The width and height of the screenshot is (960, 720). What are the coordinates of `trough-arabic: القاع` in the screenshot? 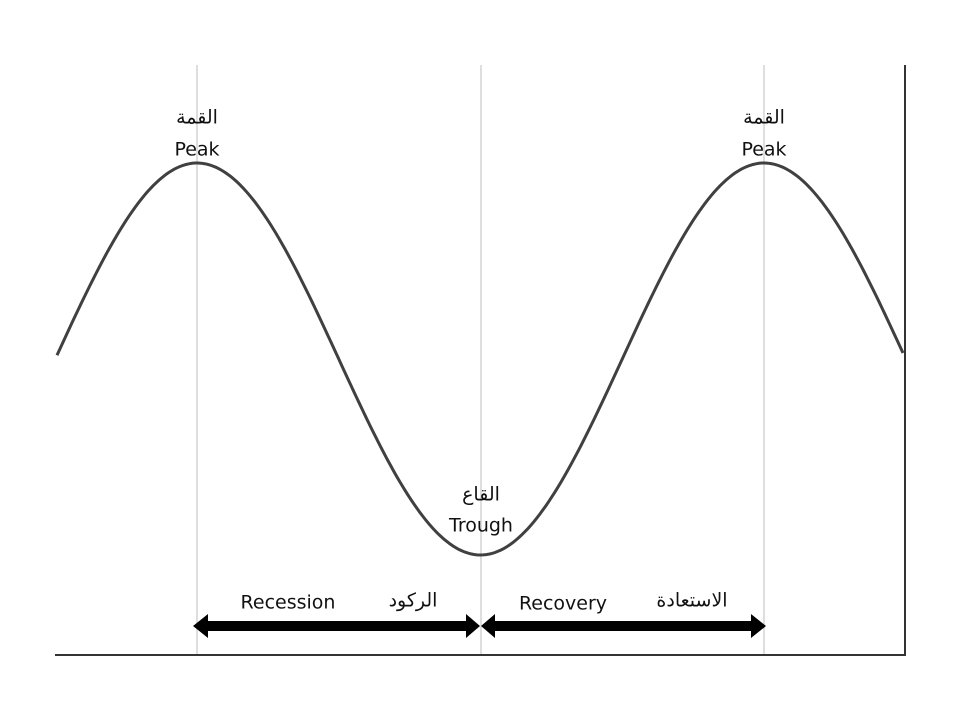 It's located at (481, 495).